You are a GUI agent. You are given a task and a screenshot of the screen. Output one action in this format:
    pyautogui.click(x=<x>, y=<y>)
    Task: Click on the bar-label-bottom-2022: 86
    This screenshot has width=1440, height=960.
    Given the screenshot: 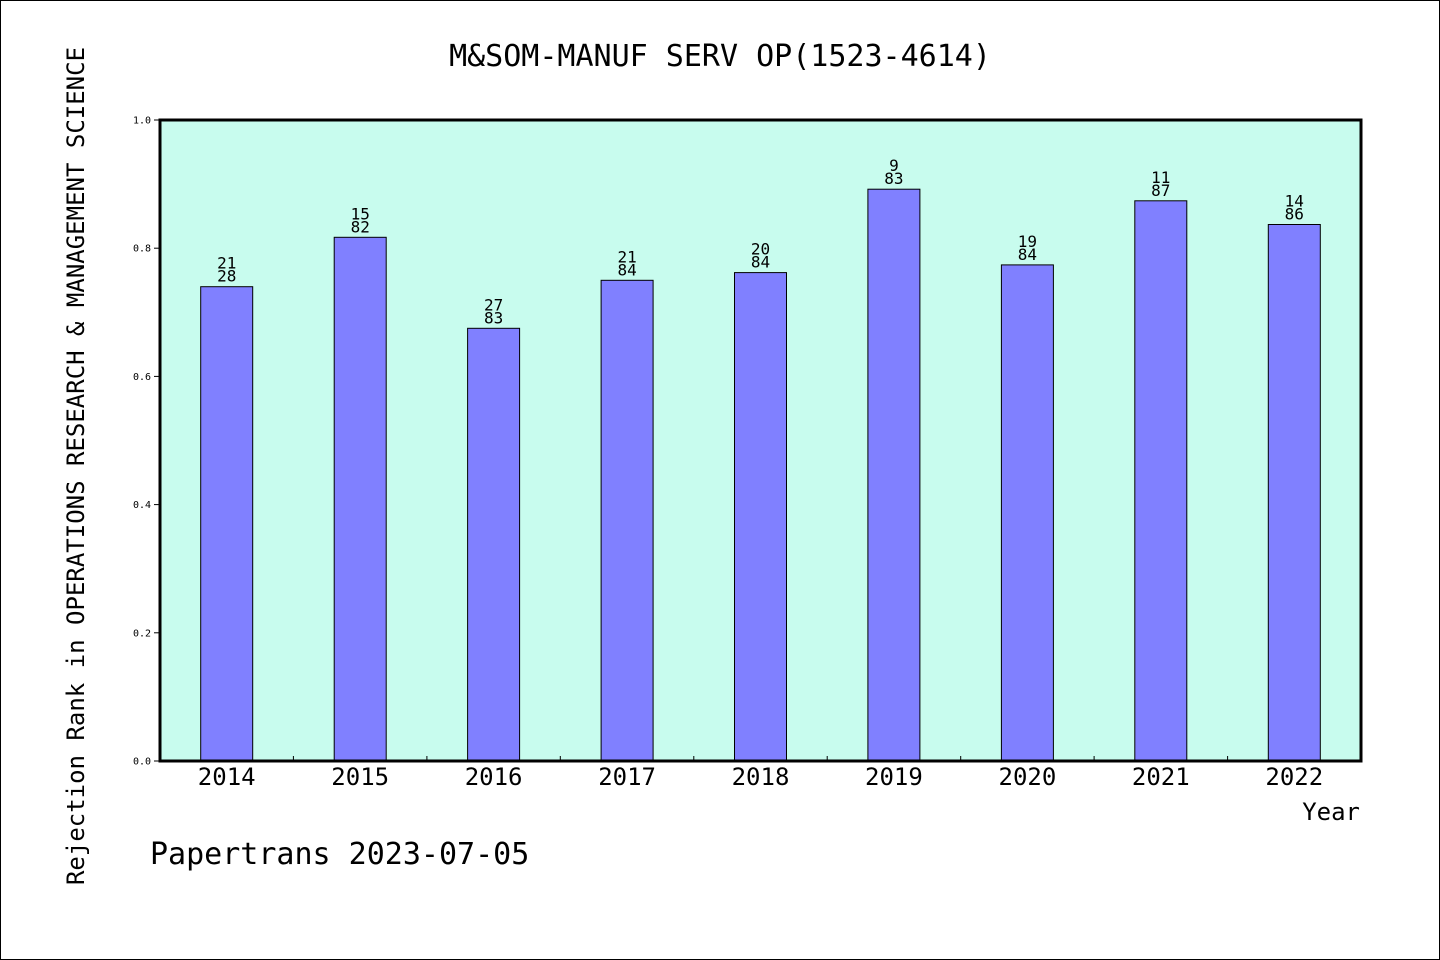 What is the action you would take?
    pyautogui.click(x=1294, y=214)
    